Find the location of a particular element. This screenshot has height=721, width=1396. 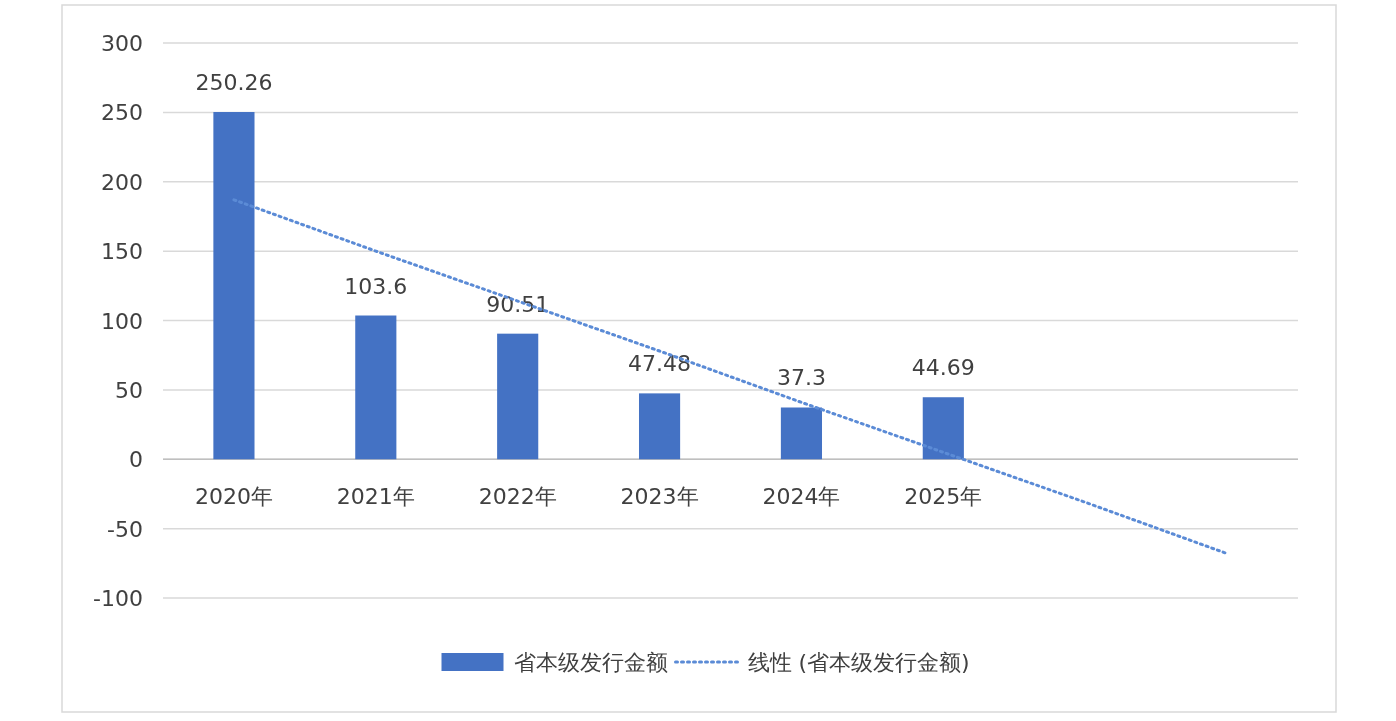

y-tick-label: -50 is located at coordinates (125, 529).